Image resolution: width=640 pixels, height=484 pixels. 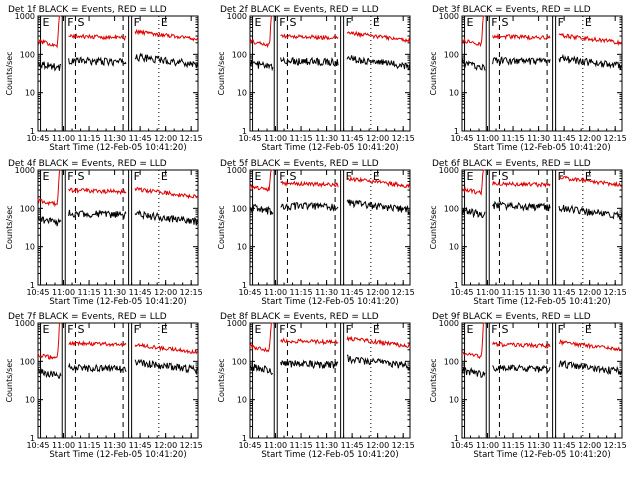 I want to click on chart-title: Det 5f BLACK = Events, RED = LLD, so click(x=299, y=164).